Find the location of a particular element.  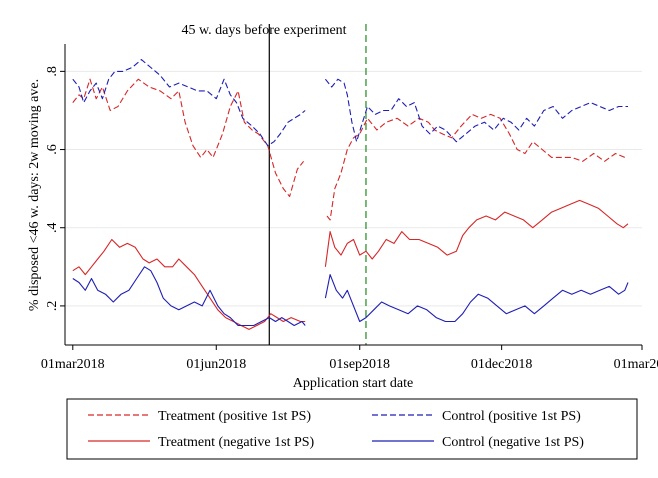

y-tick-label-2: .6 is located at coordinates (52, 149).